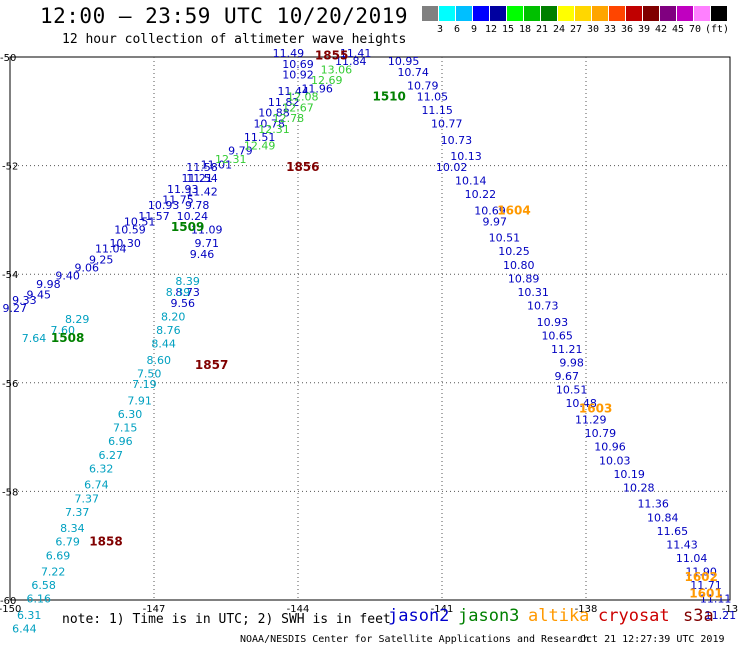  What do you see at coordinates (43, 585) in the screenshot?
I see `data-label-cryosat: 6.58` at bounding box center [43, 585].